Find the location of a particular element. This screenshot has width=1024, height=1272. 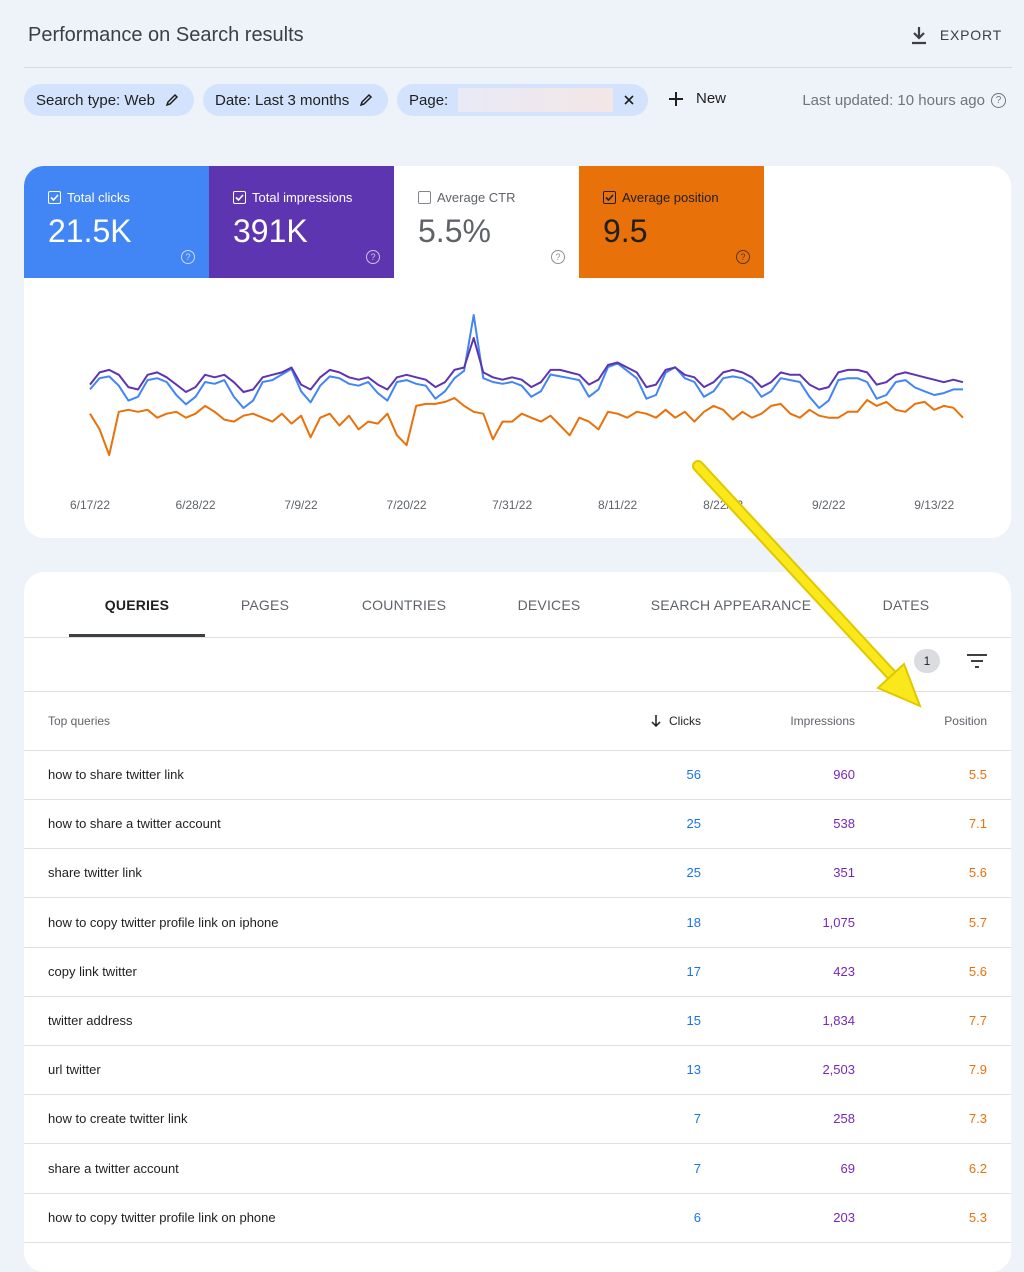

table-cell: 423 is located at coordinates (844, 971).